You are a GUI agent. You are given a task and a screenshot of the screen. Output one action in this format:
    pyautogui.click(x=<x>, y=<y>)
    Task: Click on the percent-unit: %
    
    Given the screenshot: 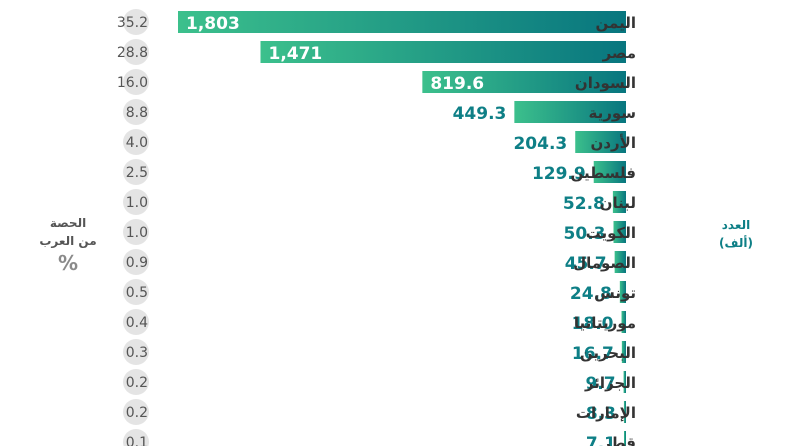 What is the action you would take?
    pyautogui.click(x=68, y=263)
    